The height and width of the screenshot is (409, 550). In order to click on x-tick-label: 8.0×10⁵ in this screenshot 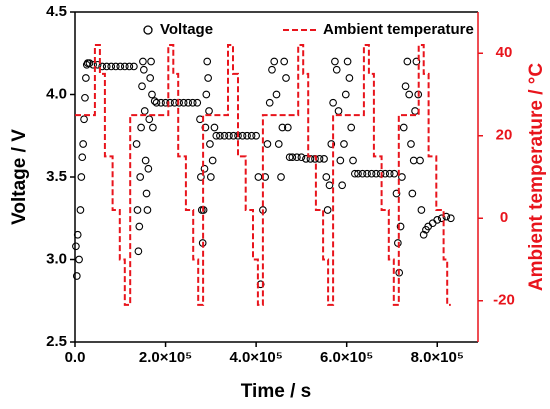, I will do `click(437, 357)`.